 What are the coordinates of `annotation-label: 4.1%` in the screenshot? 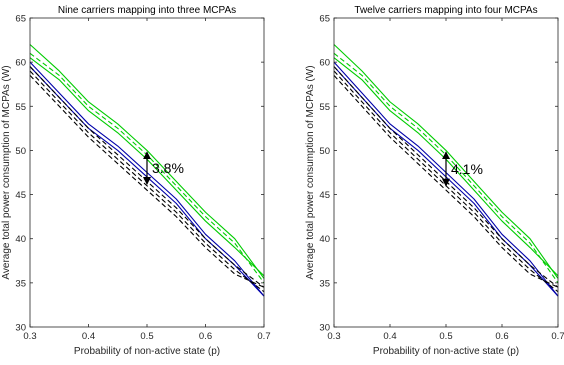 It's located at (467, 169).